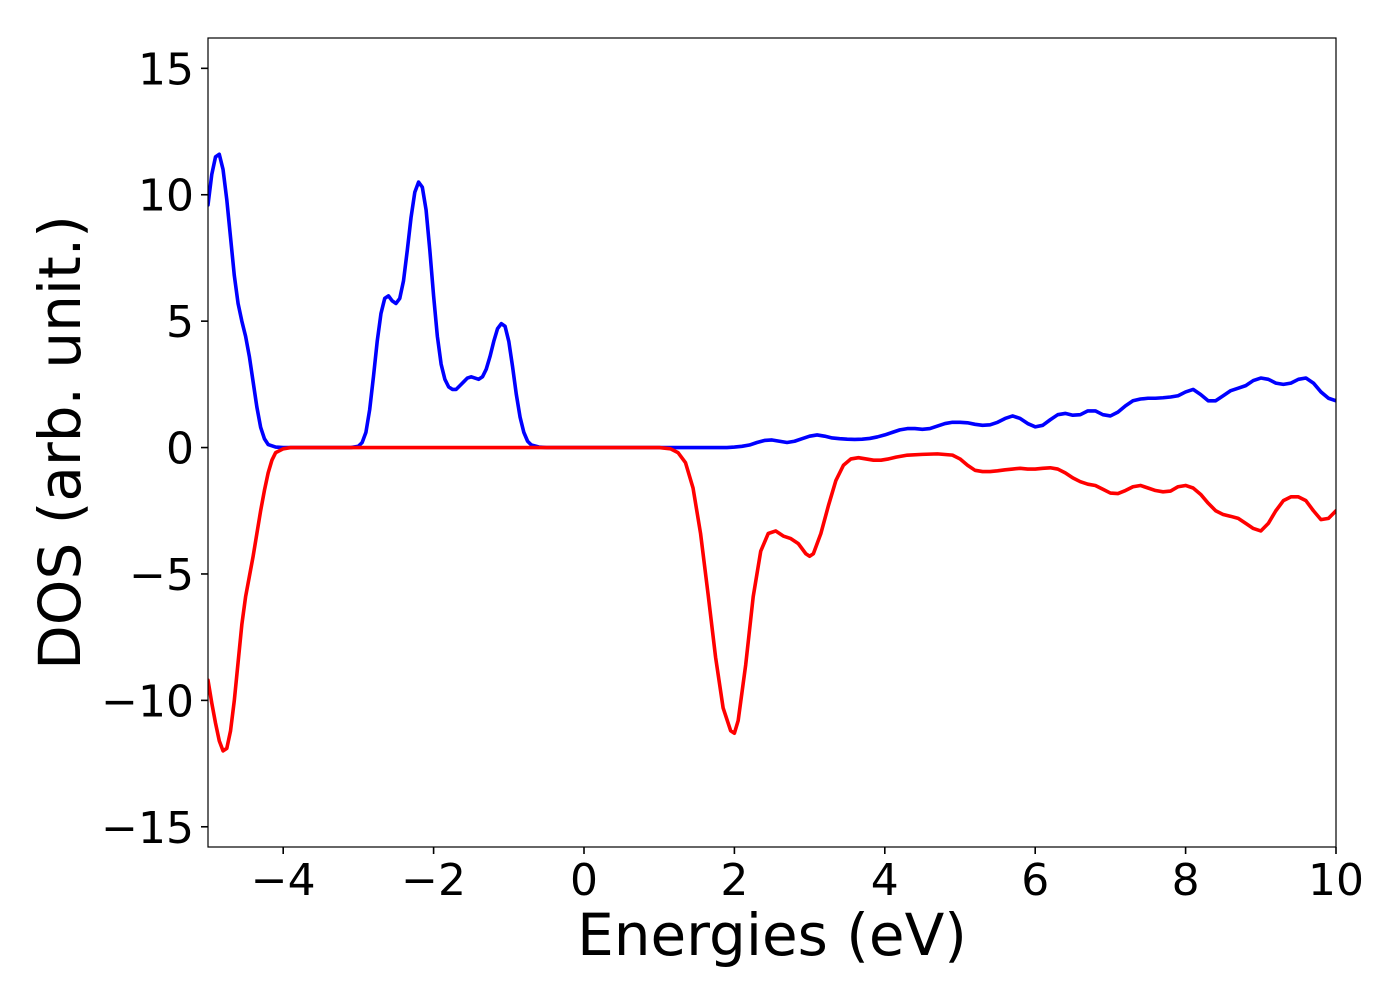  What do you see at coordinates (166, 196) in the screenshot?
I see `y-tick-label: 10` at bounding box center [166, 196].